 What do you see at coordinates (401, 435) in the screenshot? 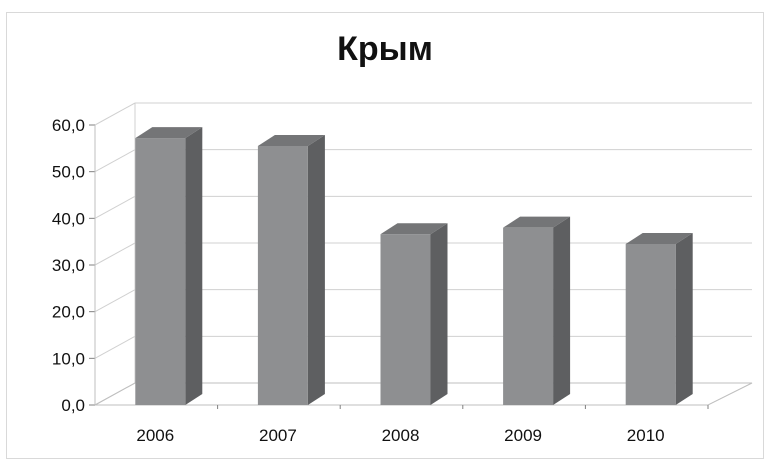
I see `x-tick-label: 2008` at bounding box center [401, 435].